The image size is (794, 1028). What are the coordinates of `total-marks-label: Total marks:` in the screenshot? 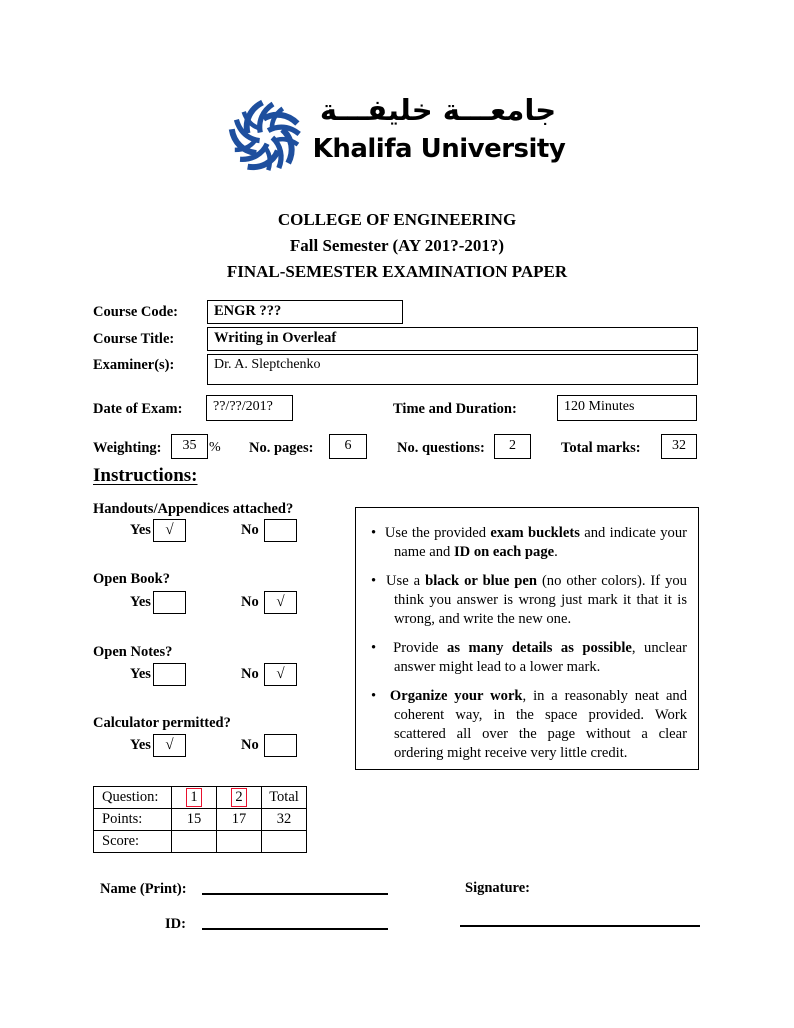 It's located at (601, 448).